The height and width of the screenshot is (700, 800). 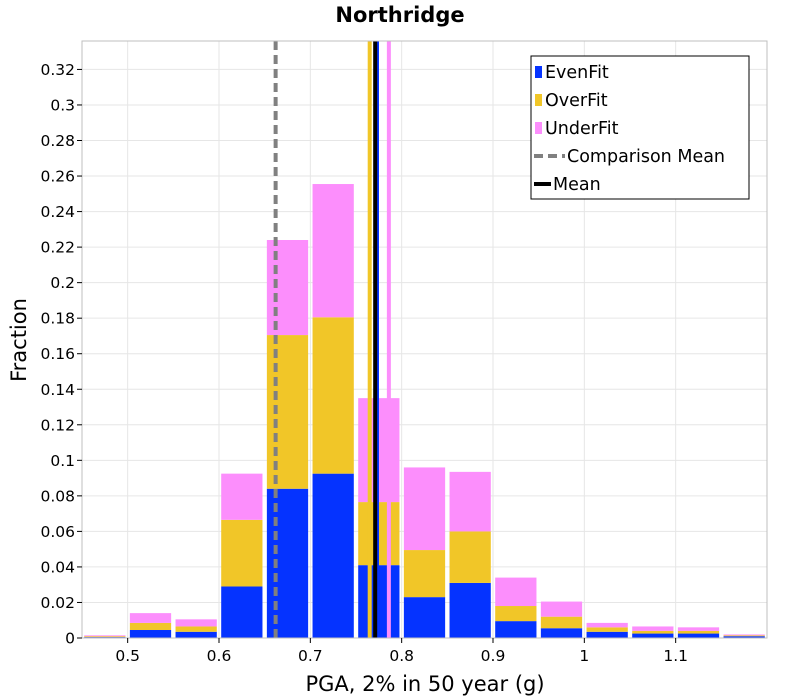 I want to click on legend-swatch-overfit, so click(x=538, y=100).